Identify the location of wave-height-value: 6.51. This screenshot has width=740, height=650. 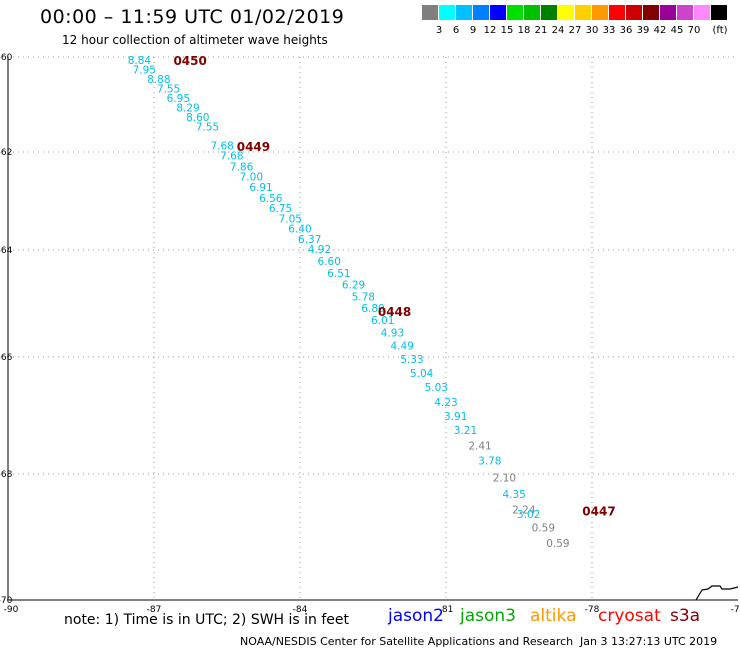
(338, 274).